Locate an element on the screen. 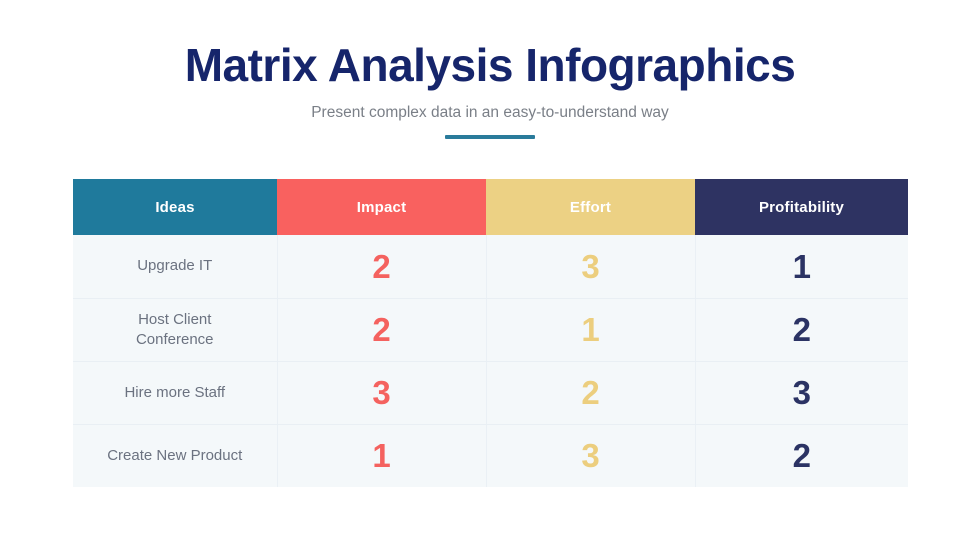  cell-impact: 1 is located at coordinates (382, 455).